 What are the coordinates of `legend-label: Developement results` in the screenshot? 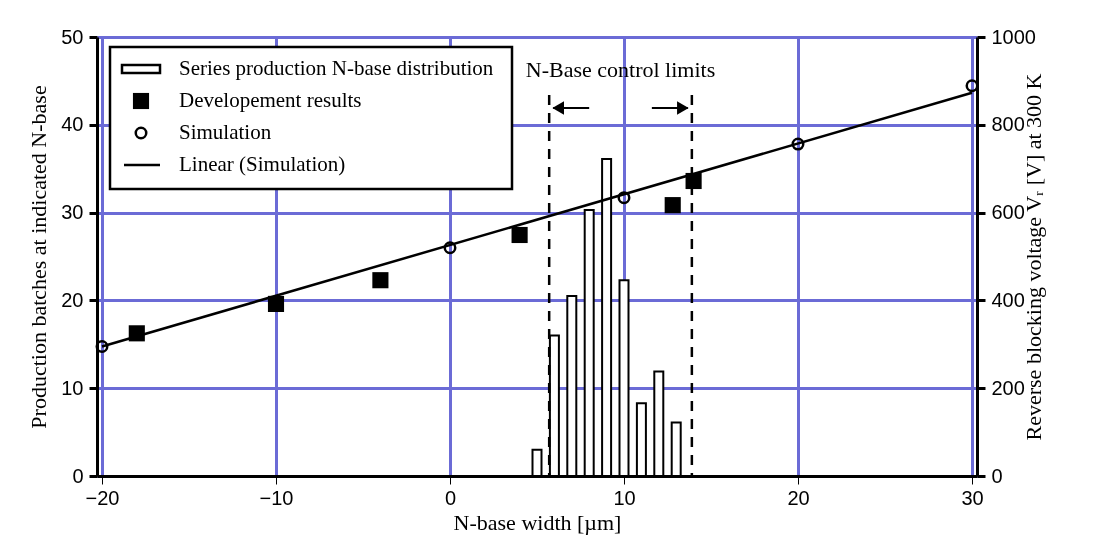 It's located at (270, 100).